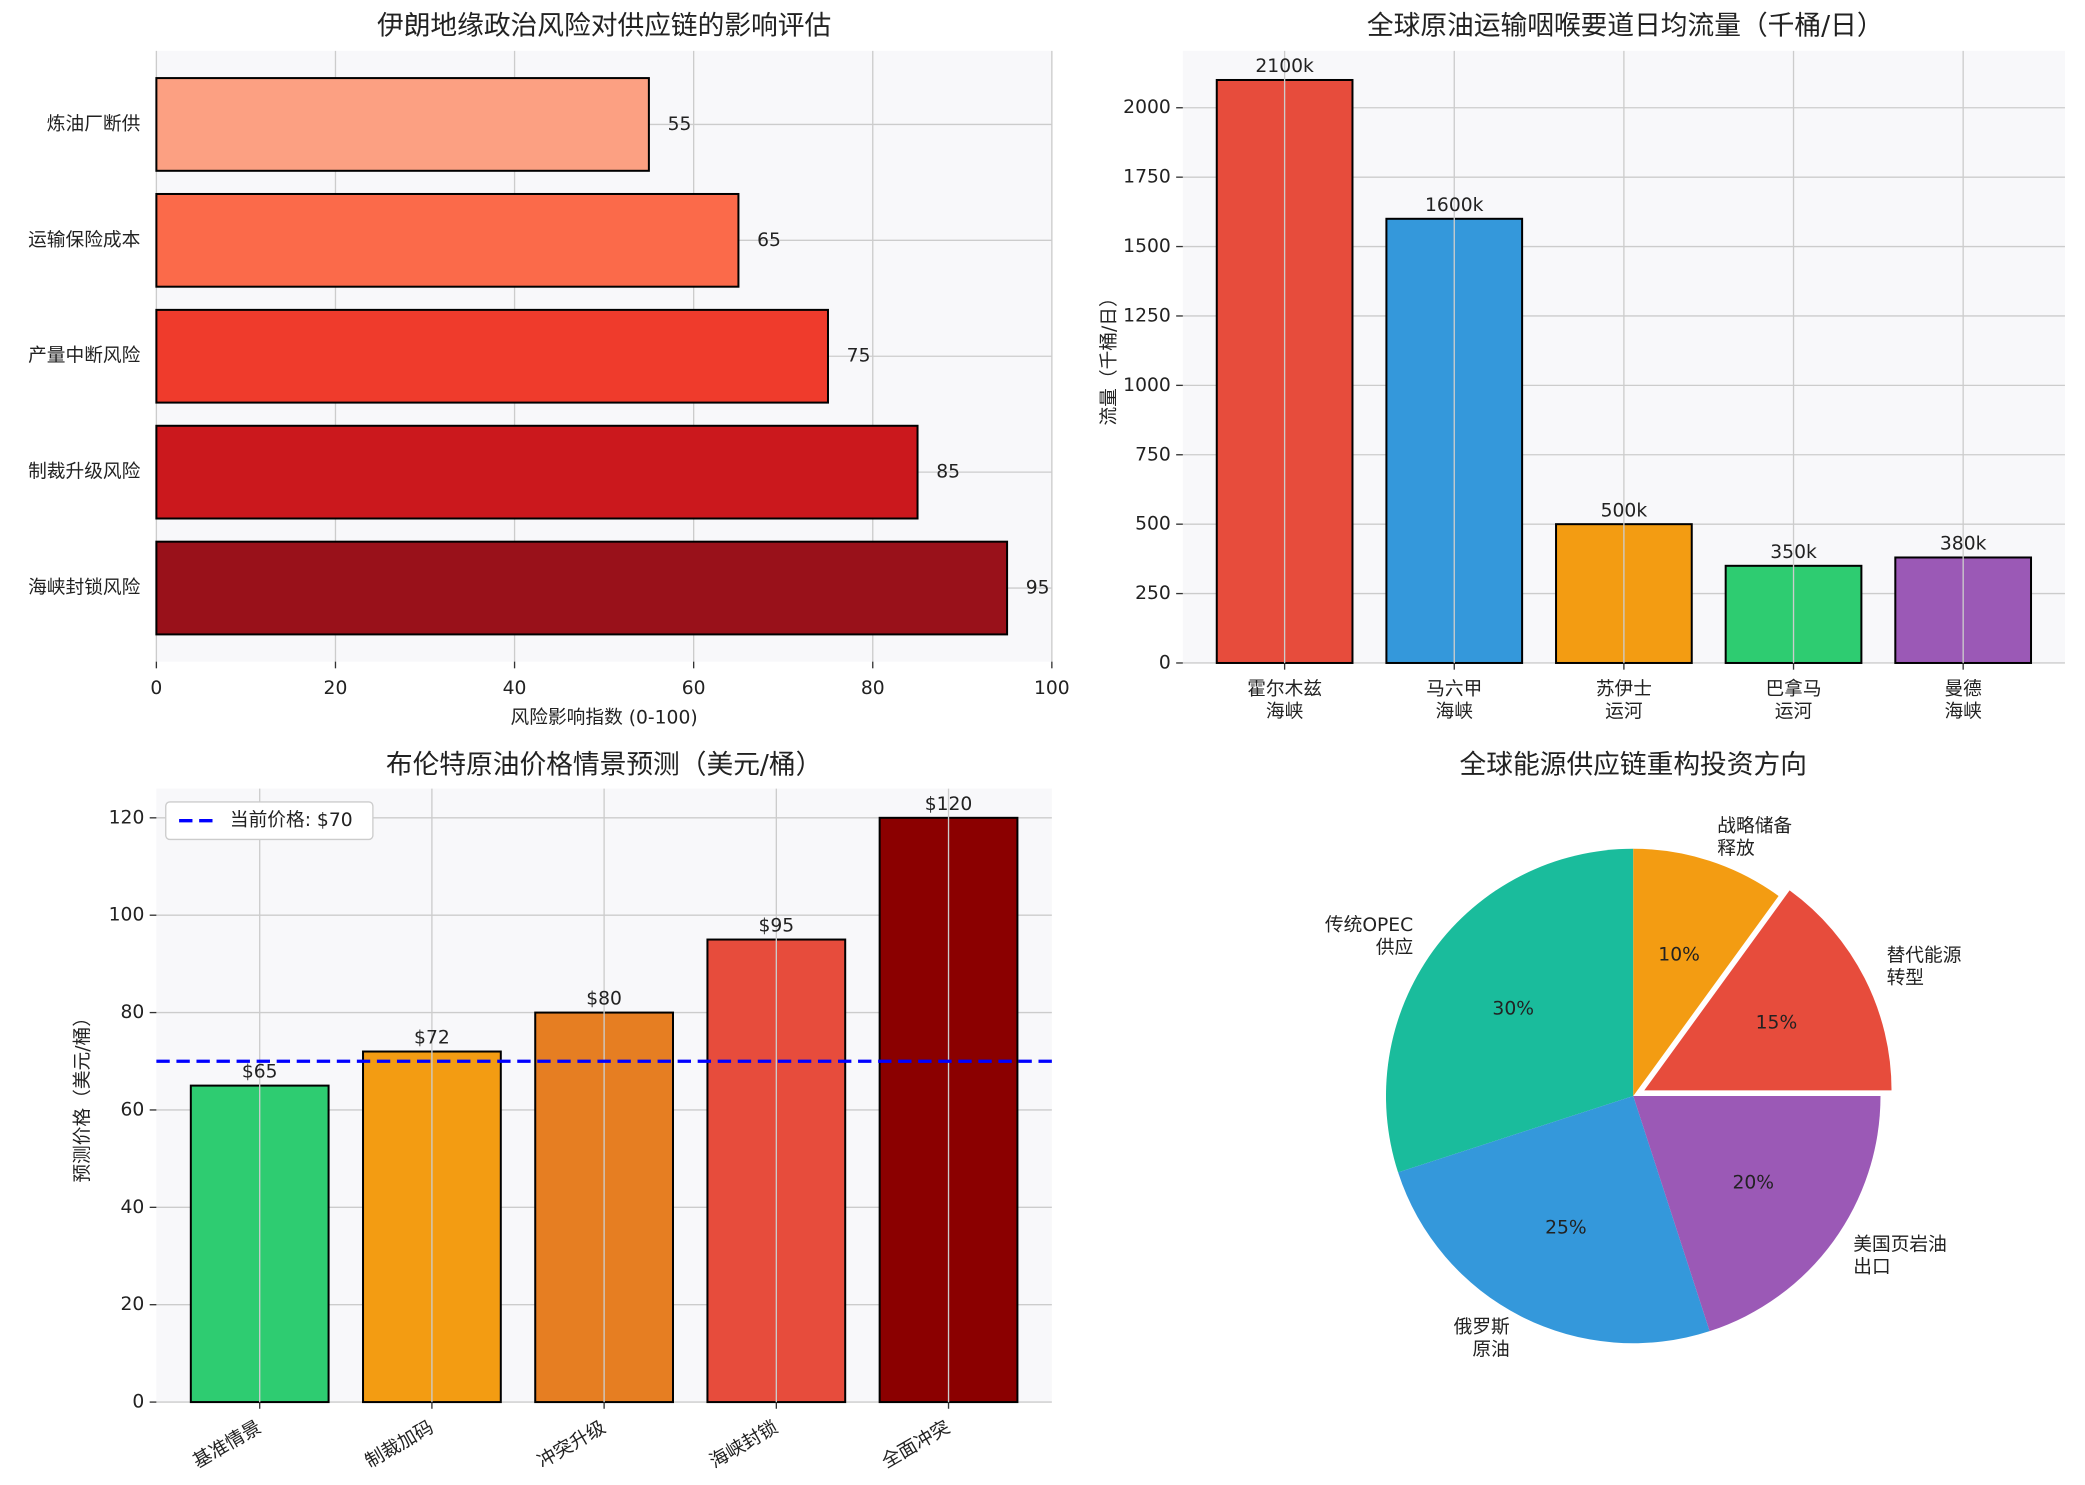  I want to click on value-label: $95, so click(776, 926).